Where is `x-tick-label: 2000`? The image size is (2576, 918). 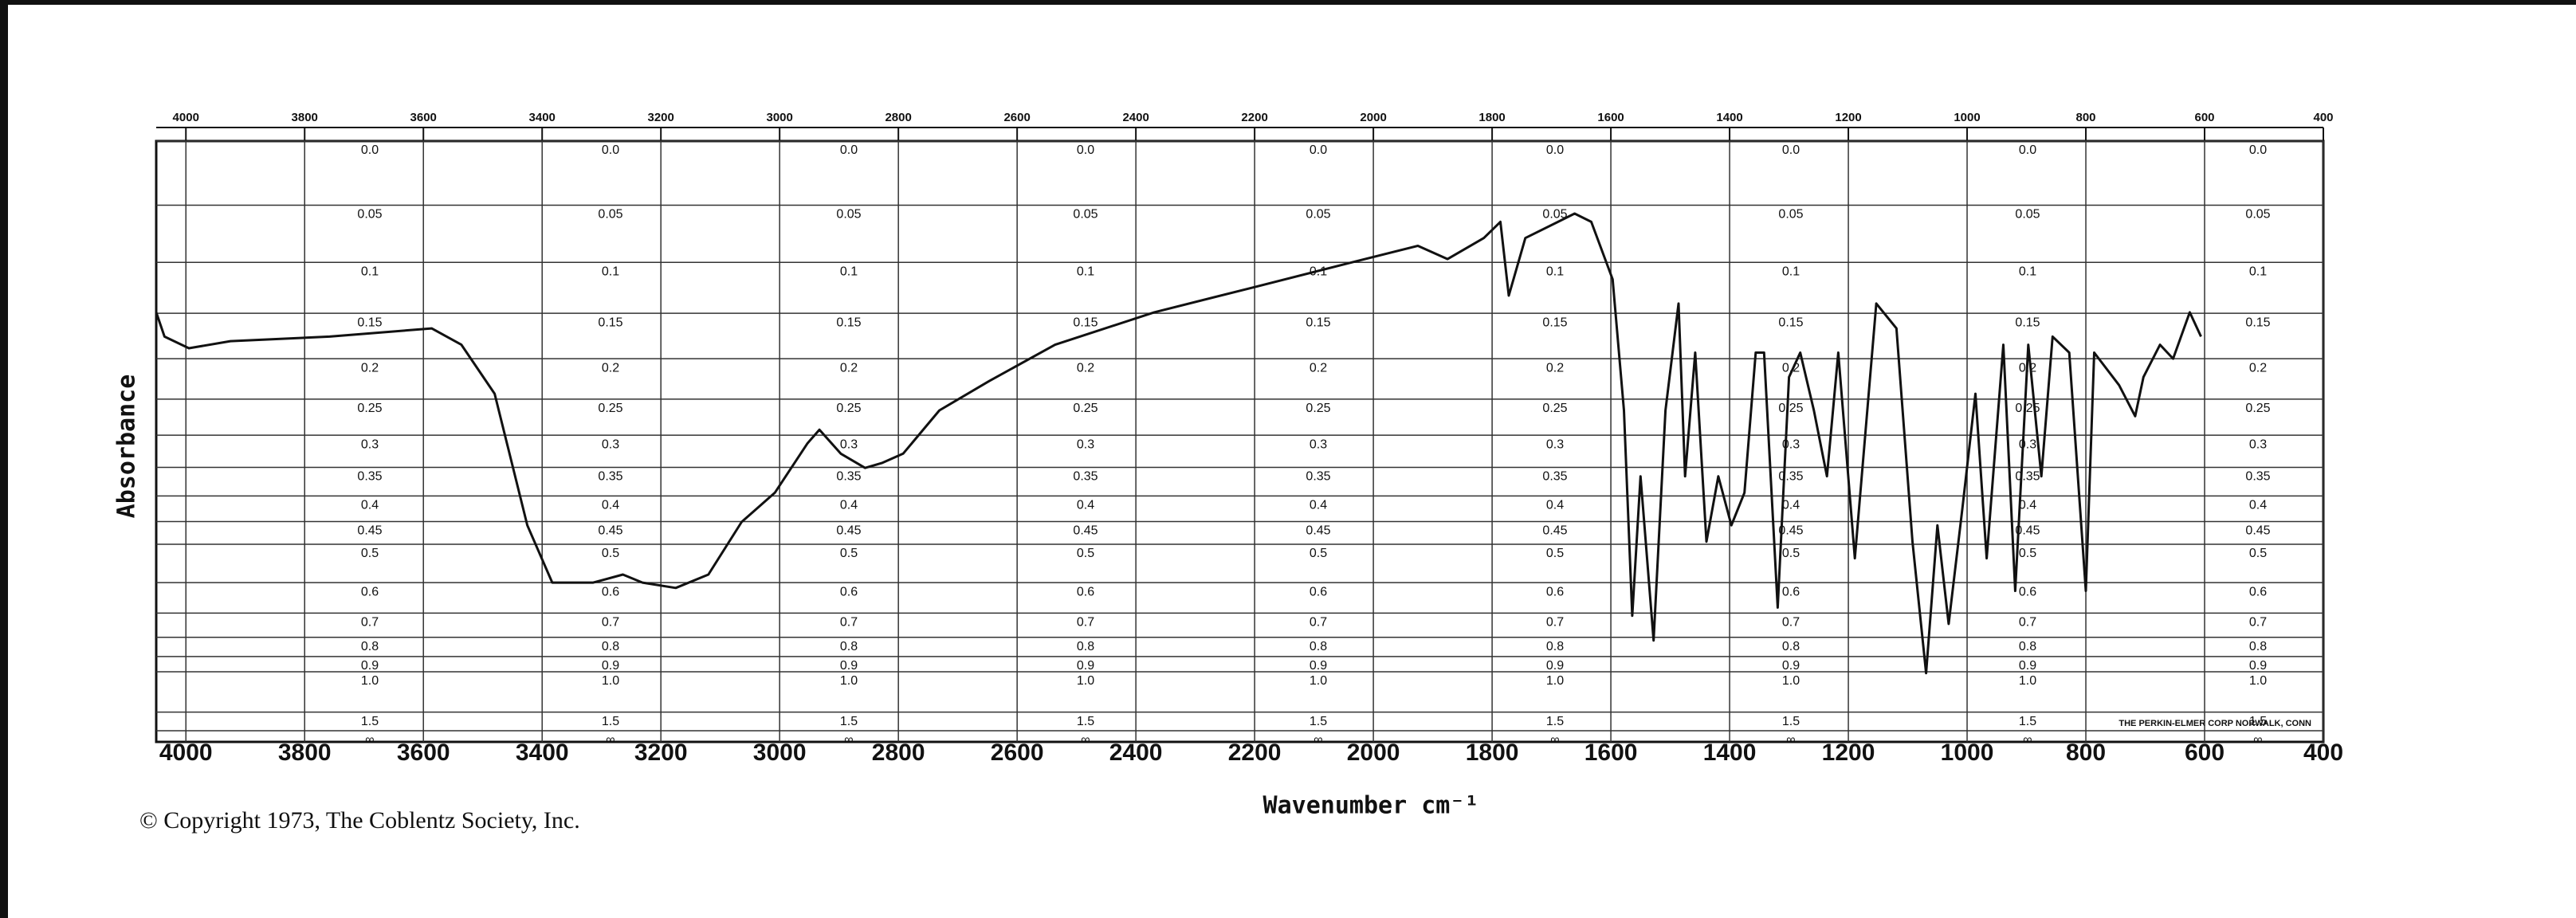 x-tick-label: 2000 is located at coordinates (1373, 753).